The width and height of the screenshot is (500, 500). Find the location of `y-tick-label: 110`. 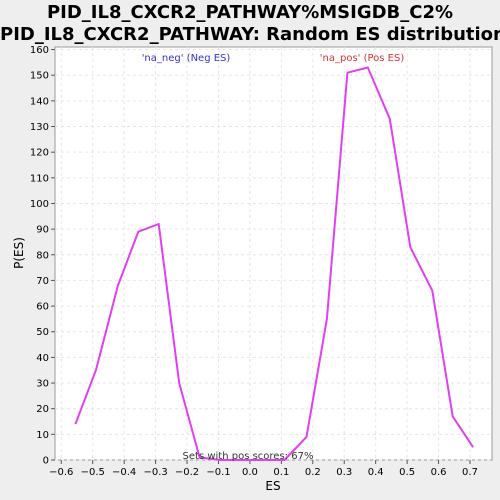

y-tick-label: 110 is located at coordinates (39, 178).